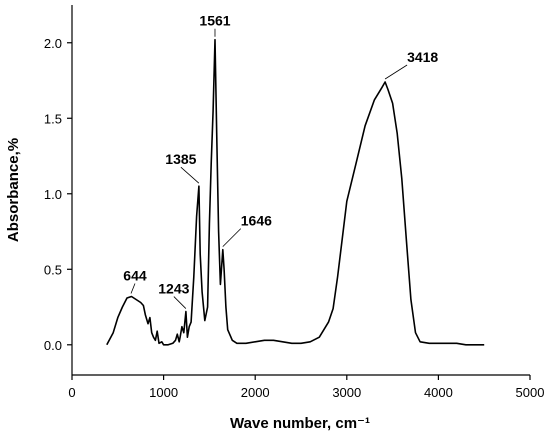 Image resolution: width=550 pixels, height=437 pixels. I want to click on x-tick-label: 3000, so click(346, 392).